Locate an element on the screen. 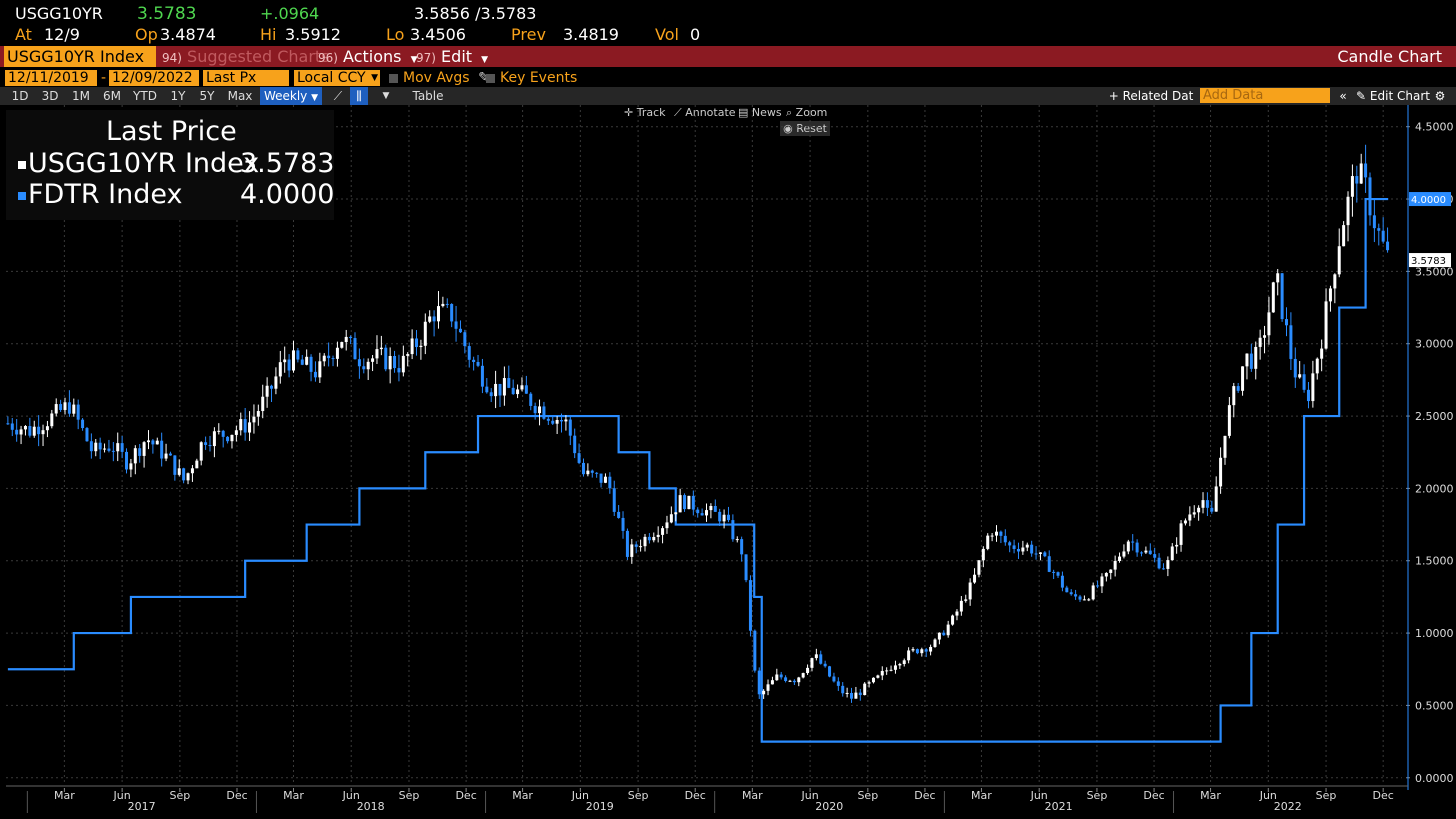 This screenshot has height=819, width=1456. fdtr-last-label: 4.0000 is located at coordinates (1428, 200).